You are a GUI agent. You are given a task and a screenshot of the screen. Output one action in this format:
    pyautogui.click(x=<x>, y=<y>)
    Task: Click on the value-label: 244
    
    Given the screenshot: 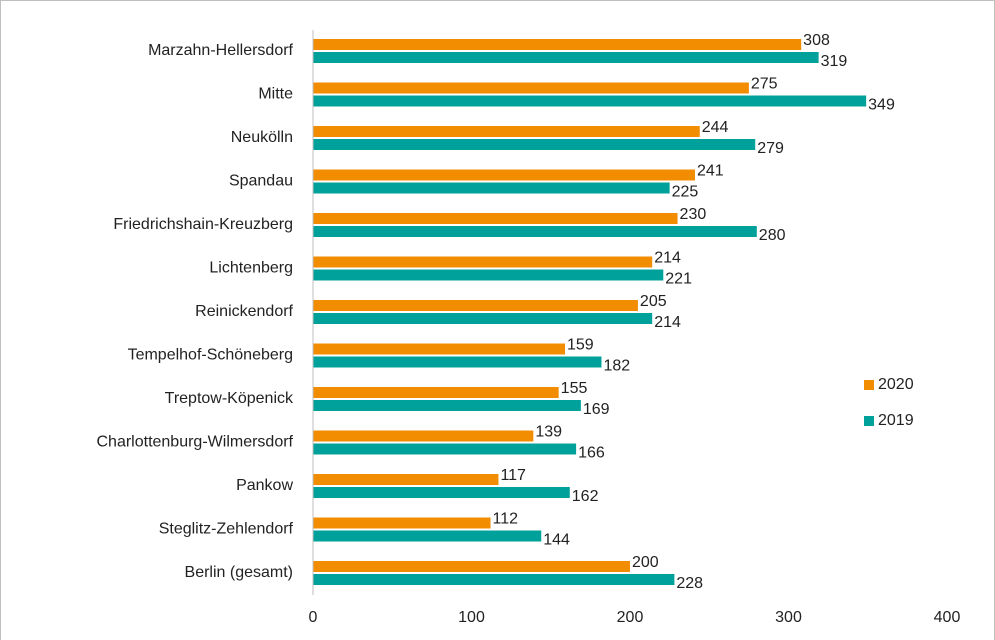 What is the action you would take?
    pyautogui.click(x=715, y=127)
    